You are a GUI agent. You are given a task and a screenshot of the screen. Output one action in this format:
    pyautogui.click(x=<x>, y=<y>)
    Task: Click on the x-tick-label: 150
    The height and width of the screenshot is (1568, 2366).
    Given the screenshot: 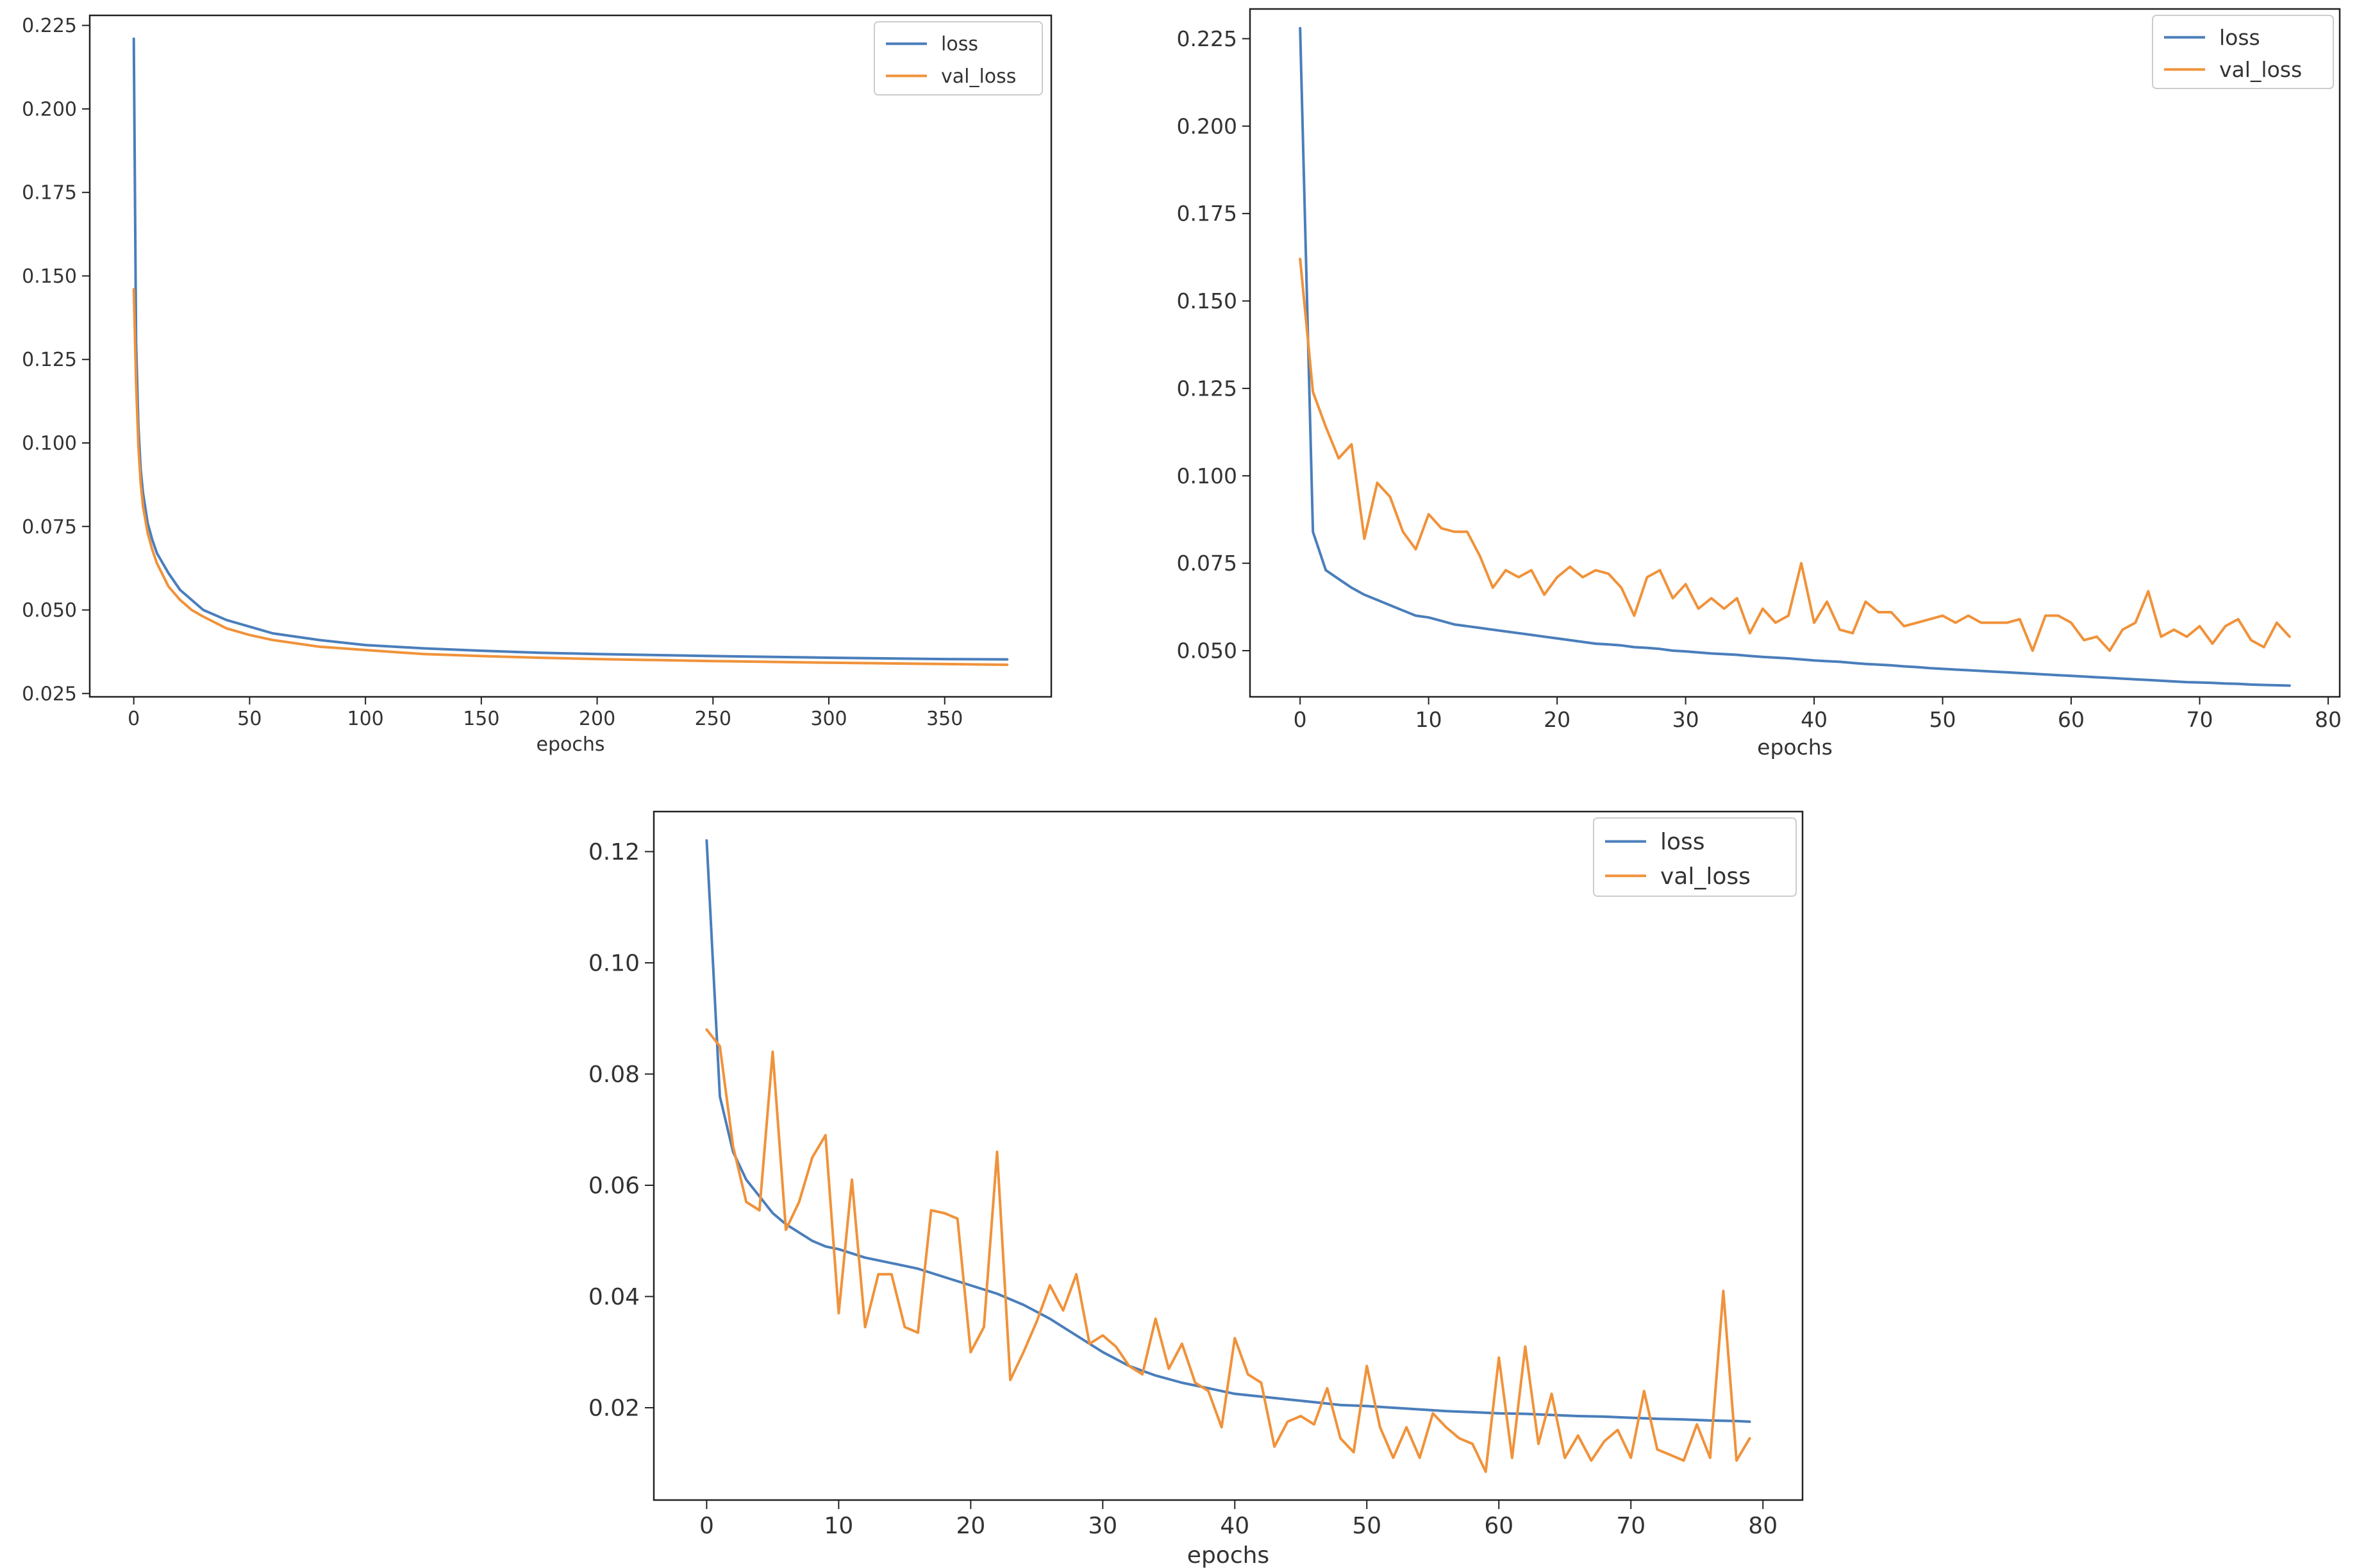 What is the action you would take?
    pyautogui.click(x=481, y=719)
    